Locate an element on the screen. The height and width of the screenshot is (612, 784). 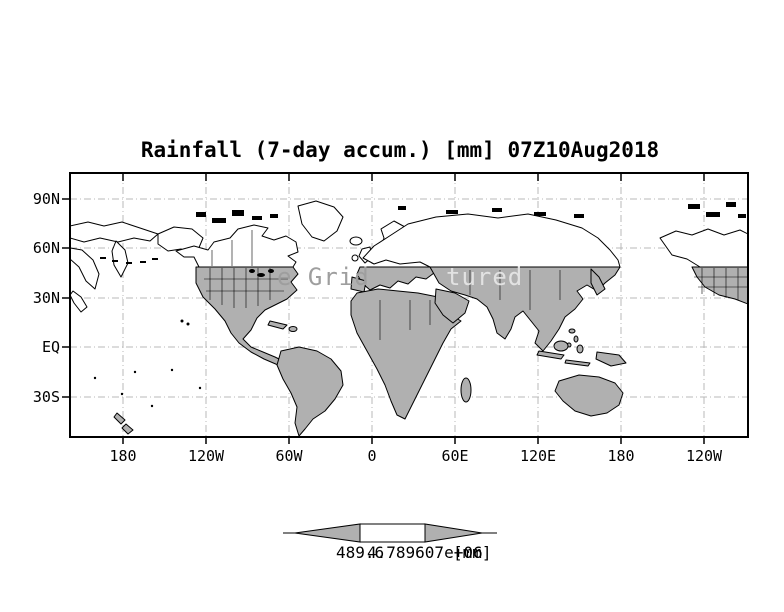
shade-usa-right is located at coordinates (719, 285).